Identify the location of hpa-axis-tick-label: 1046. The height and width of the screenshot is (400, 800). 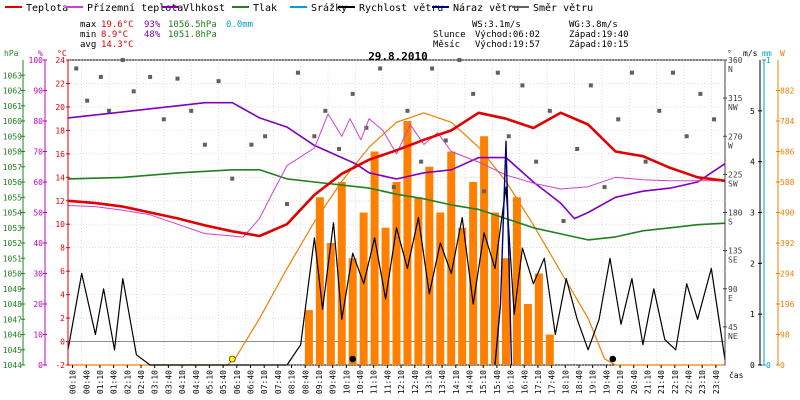
(12, 335).